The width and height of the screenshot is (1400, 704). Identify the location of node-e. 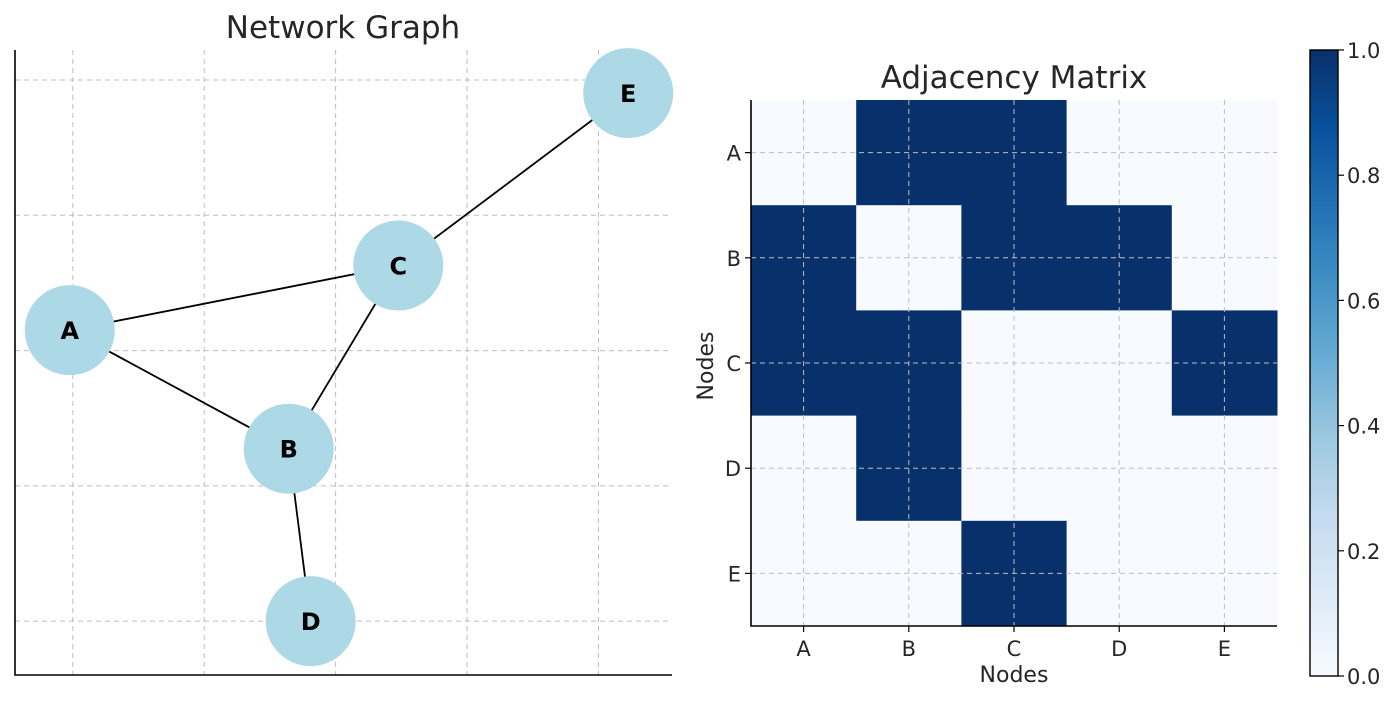
(628, 93).